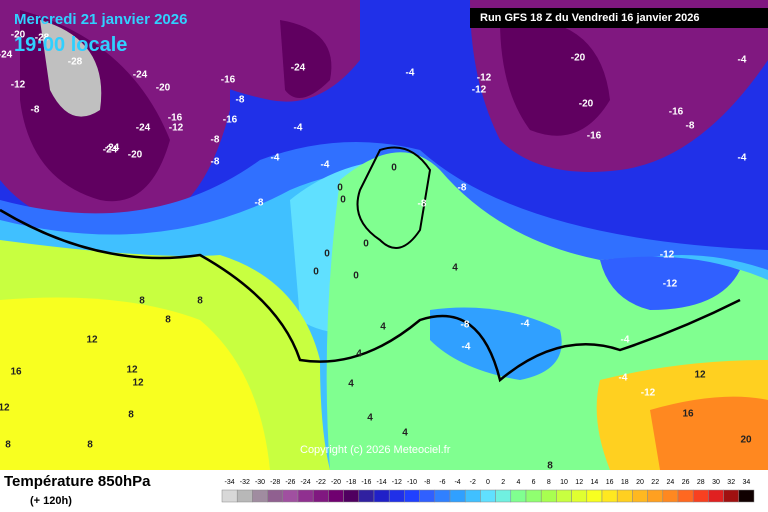 The width and height of the screenshot is (768, 512). I want to click on date: Mercredi 21 janvier 2026, so click(100, 19).